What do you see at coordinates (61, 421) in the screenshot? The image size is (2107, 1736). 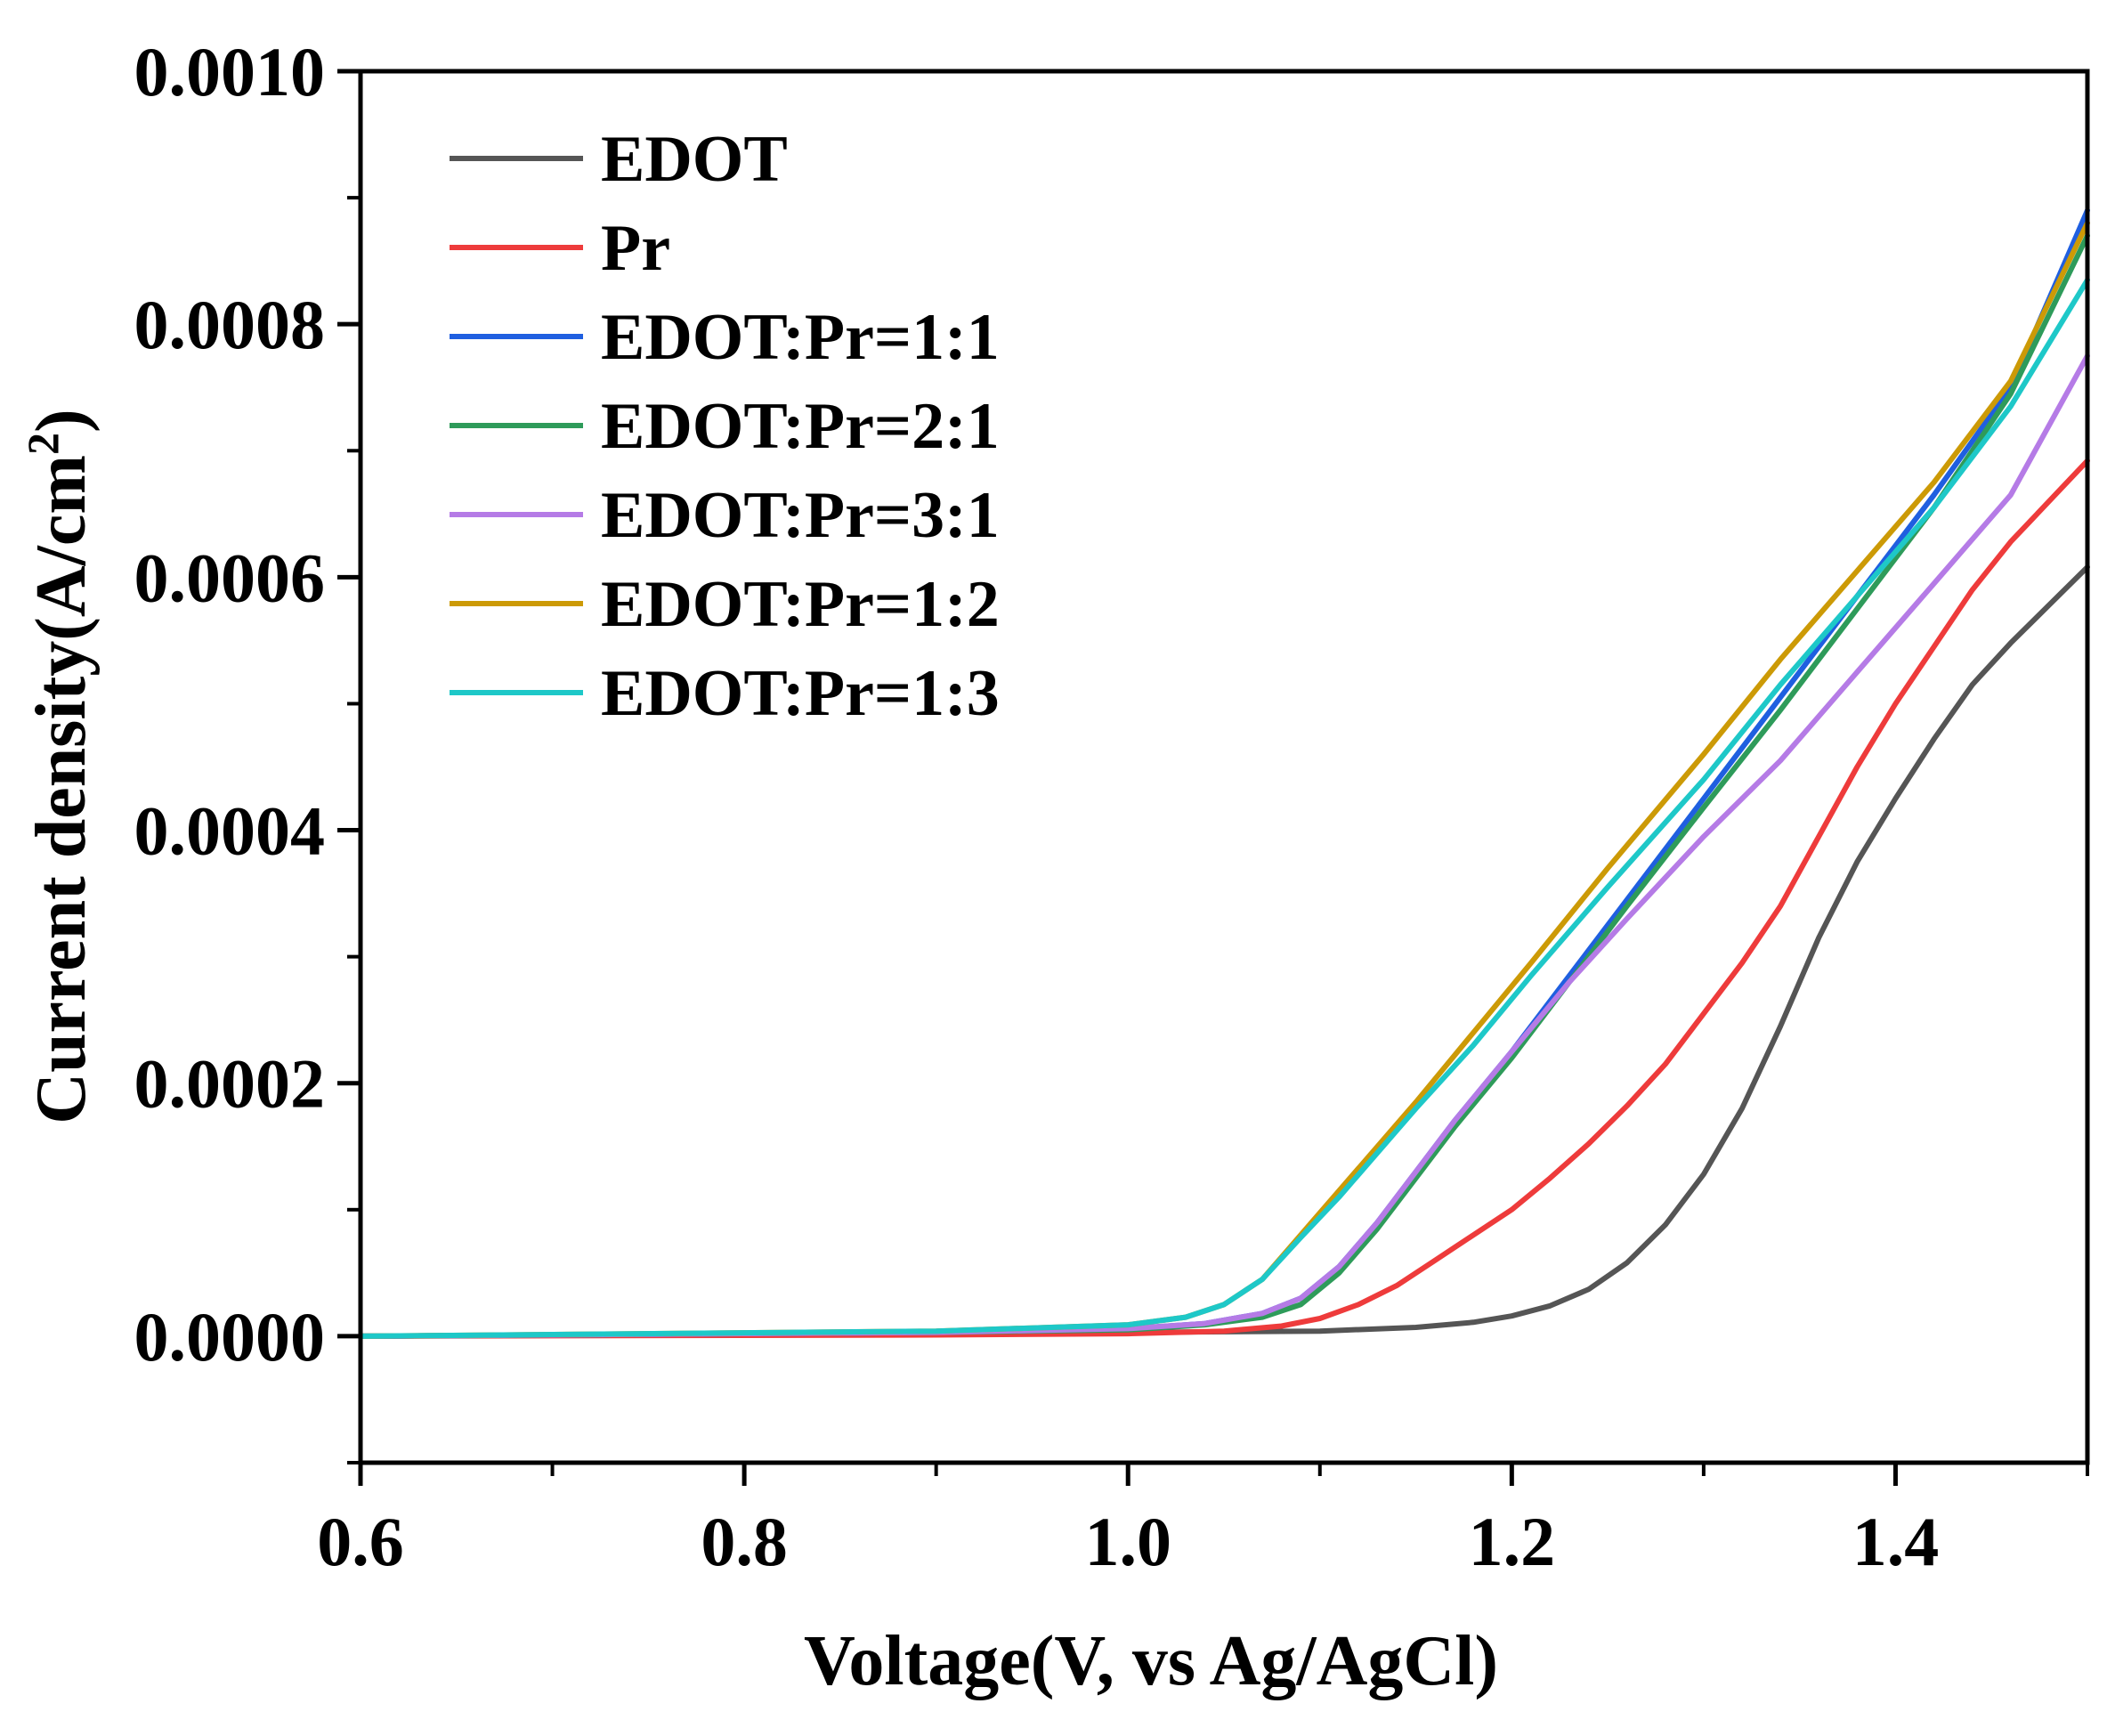 I see `y-axis-title-close: )` at bounding box center [61, 421].